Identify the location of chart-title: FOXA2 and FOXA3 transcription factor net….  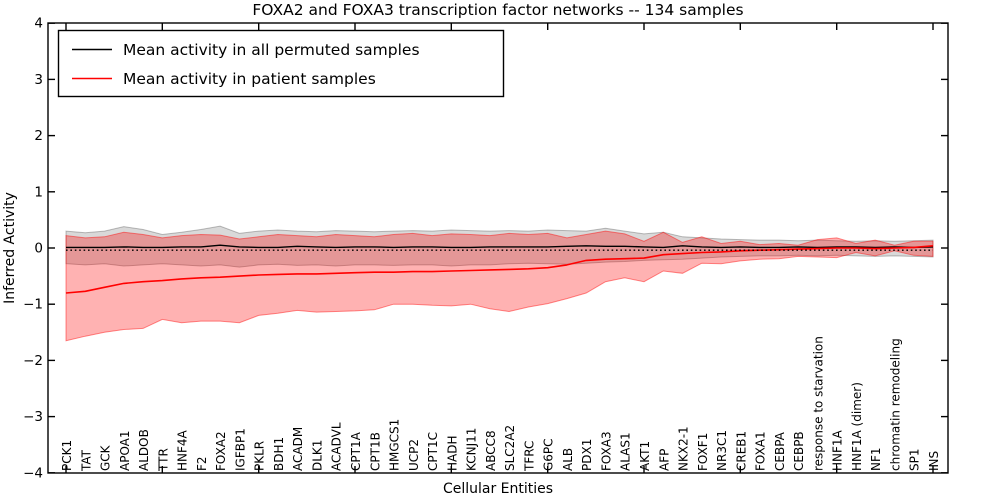
(497, 10).